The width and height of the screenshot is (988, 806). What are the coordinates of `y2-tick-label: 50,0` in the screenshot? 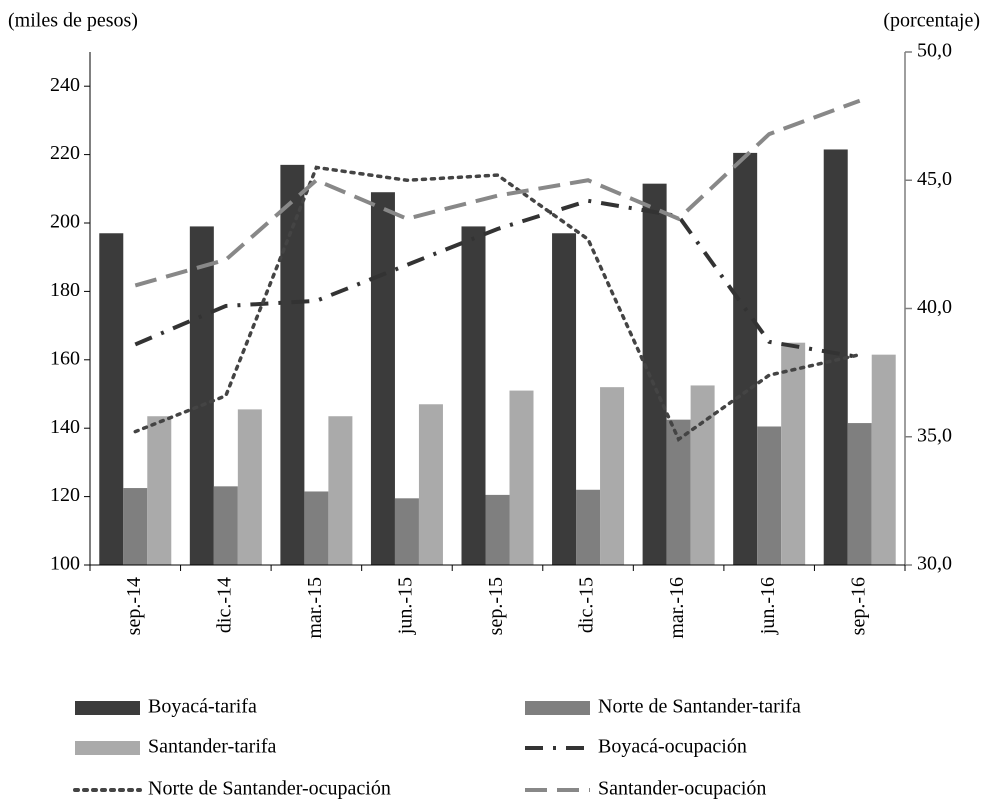 It's located at (934, 51).